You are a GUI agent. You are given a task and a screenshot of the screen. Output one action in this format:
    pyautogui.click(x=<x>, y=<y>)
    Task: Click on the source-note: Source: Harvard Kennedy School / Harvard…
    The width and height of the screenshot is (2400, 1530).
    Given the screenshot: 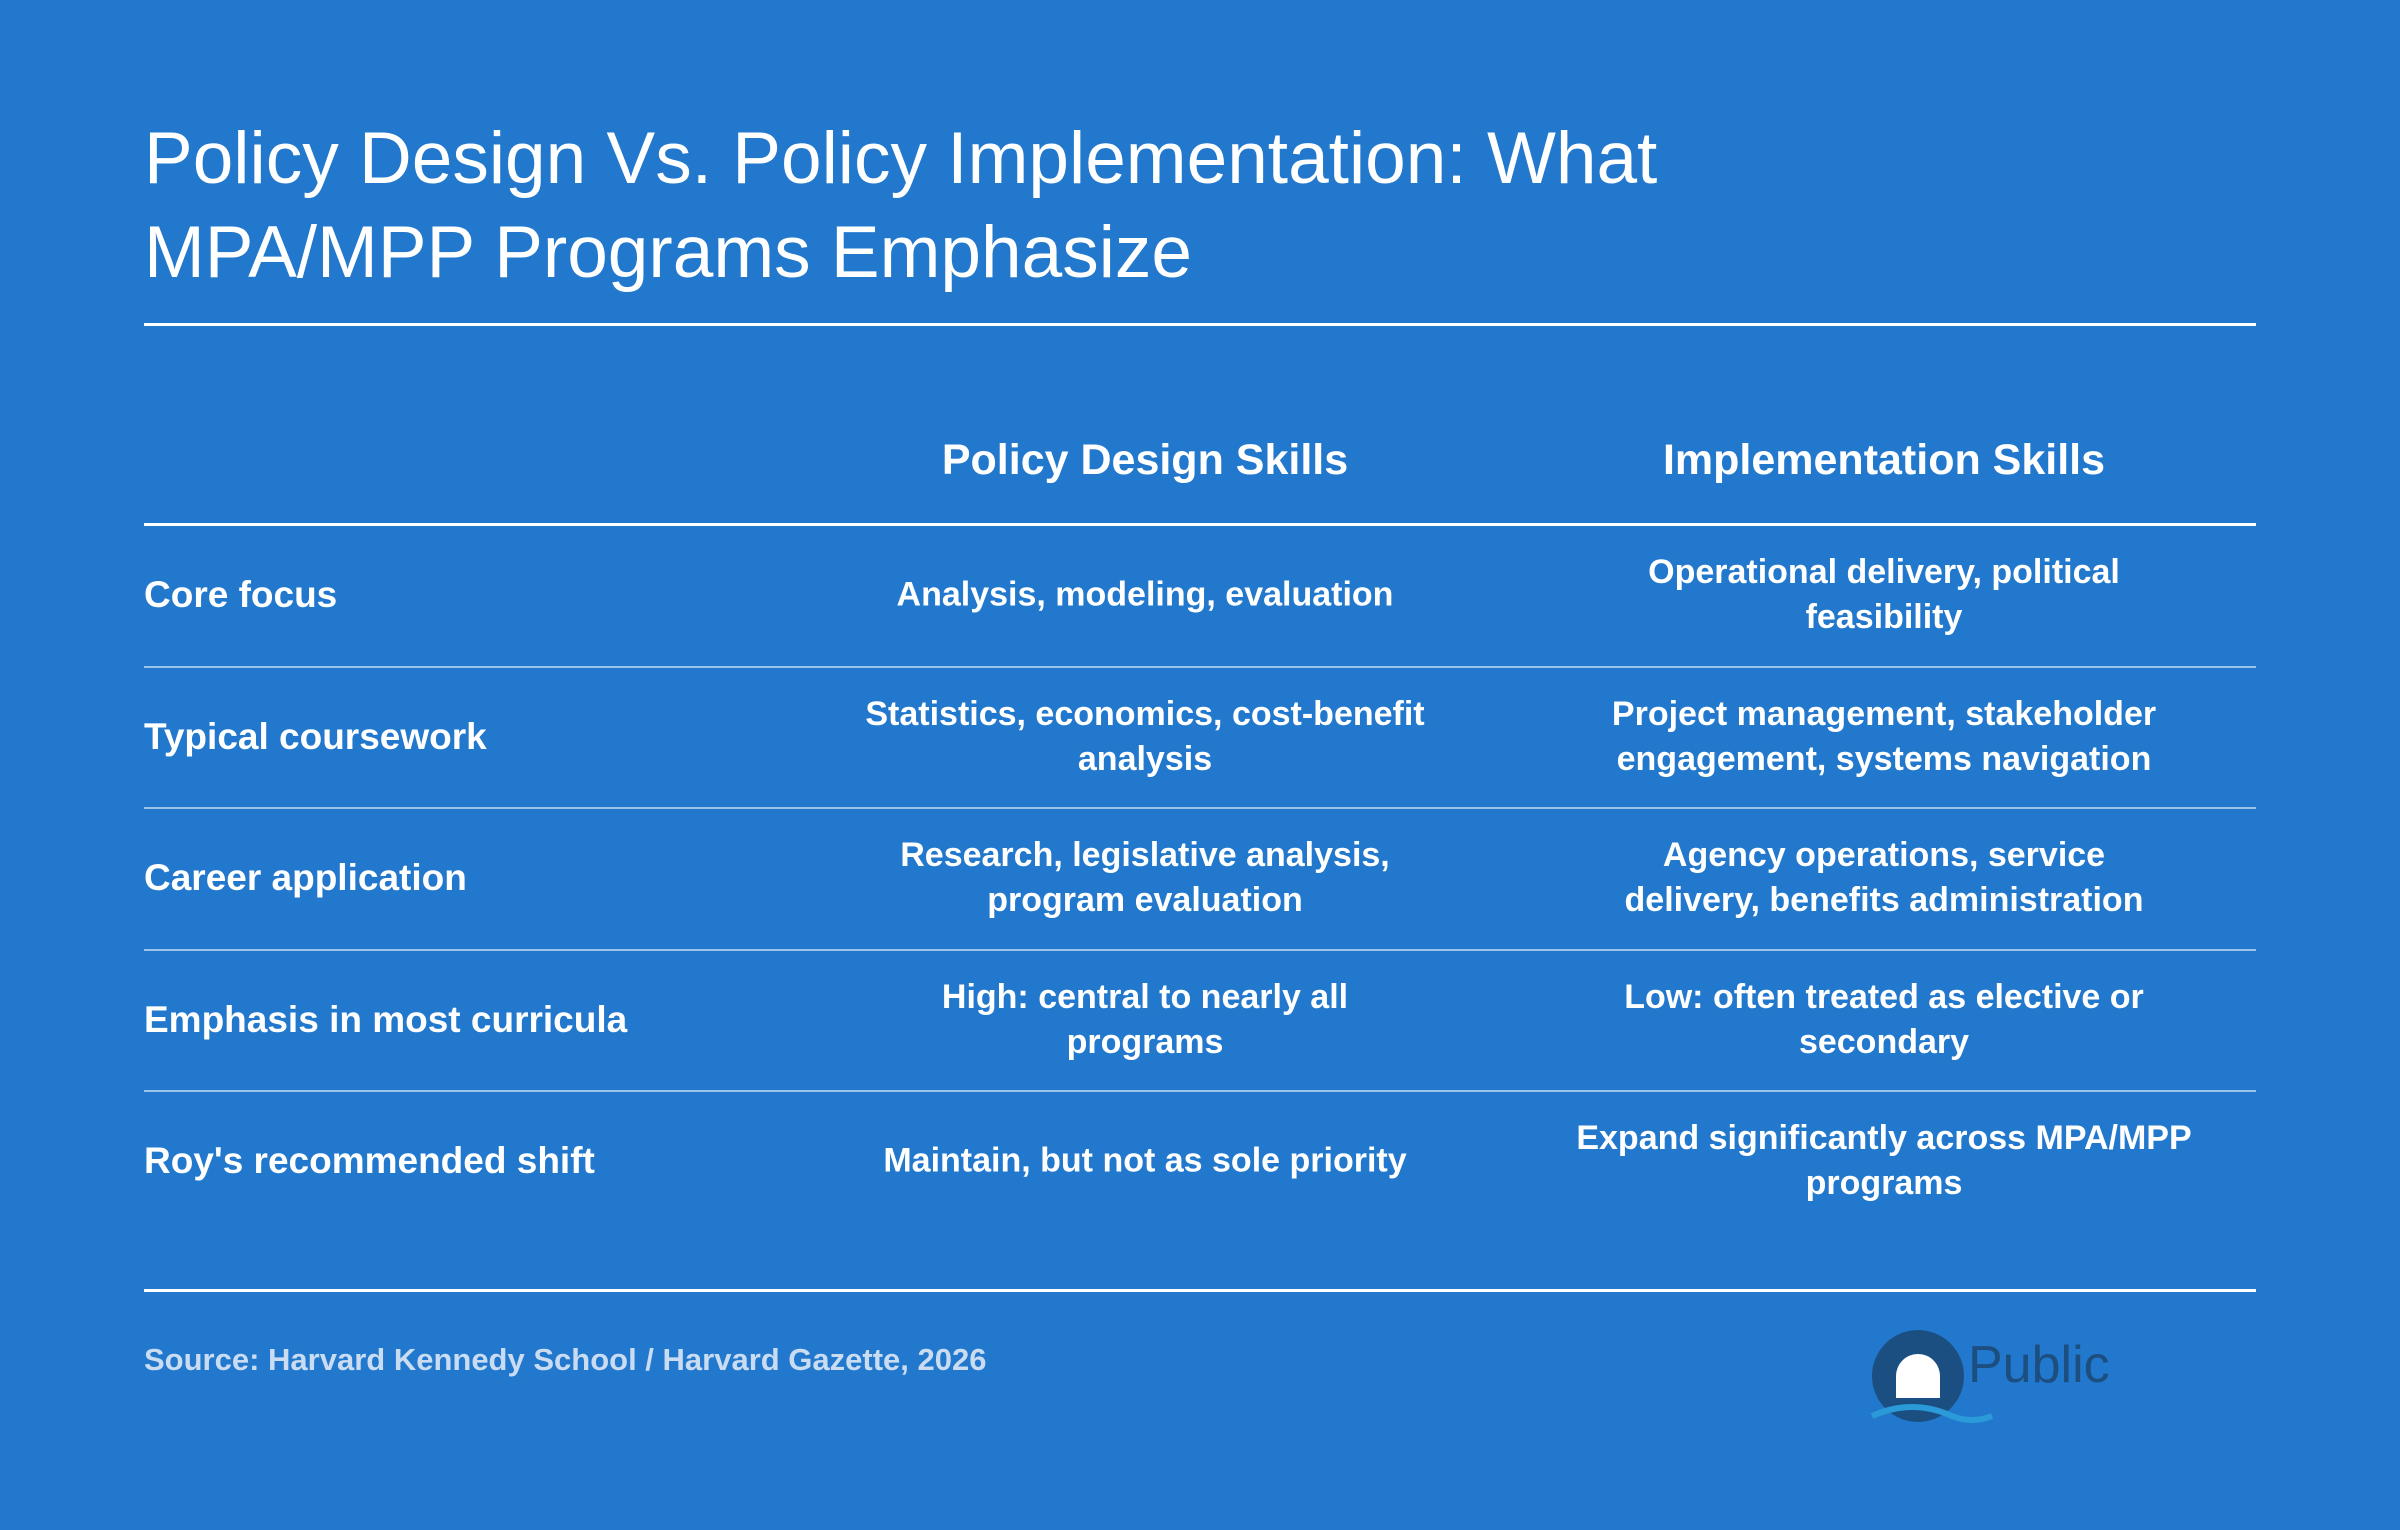 What is the action you would take?
    pyautogui.click(x=565, y=1359)
    